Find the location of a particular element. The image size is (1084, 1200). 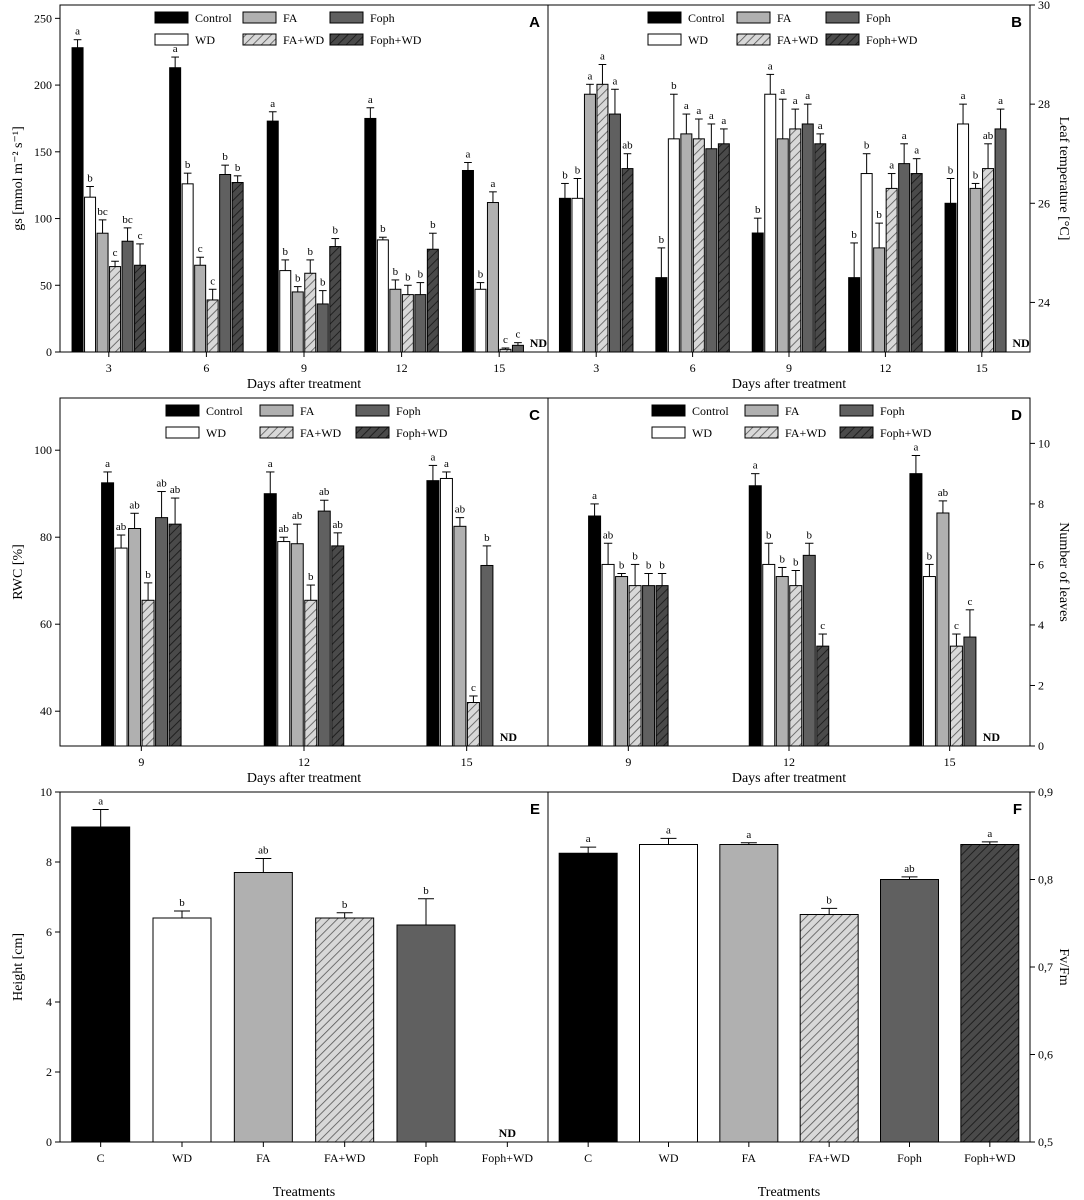

bar-wd-wd is located at coordinates (668, 993).